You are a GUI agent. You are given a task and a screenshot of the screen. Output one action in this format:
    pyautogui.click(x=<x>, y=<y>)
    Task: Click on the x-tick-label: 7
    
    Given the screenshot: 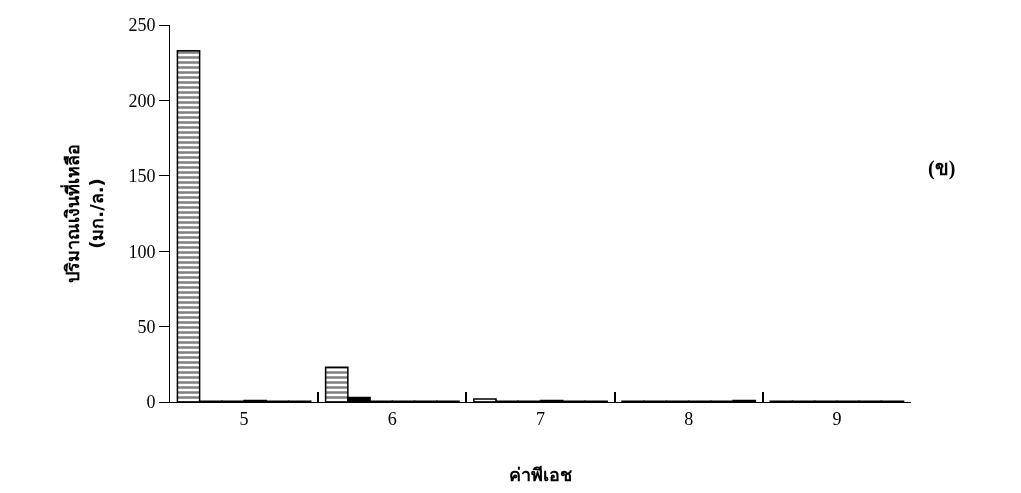 What is the action you would take?
    pyautogui.click(x=540, y=418)
    